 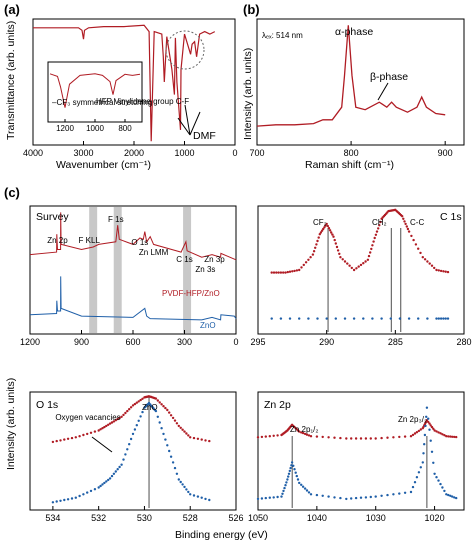 I want to click on panel-a-inset-ticks: 1200 1000 800, so click(x=94, y=126).